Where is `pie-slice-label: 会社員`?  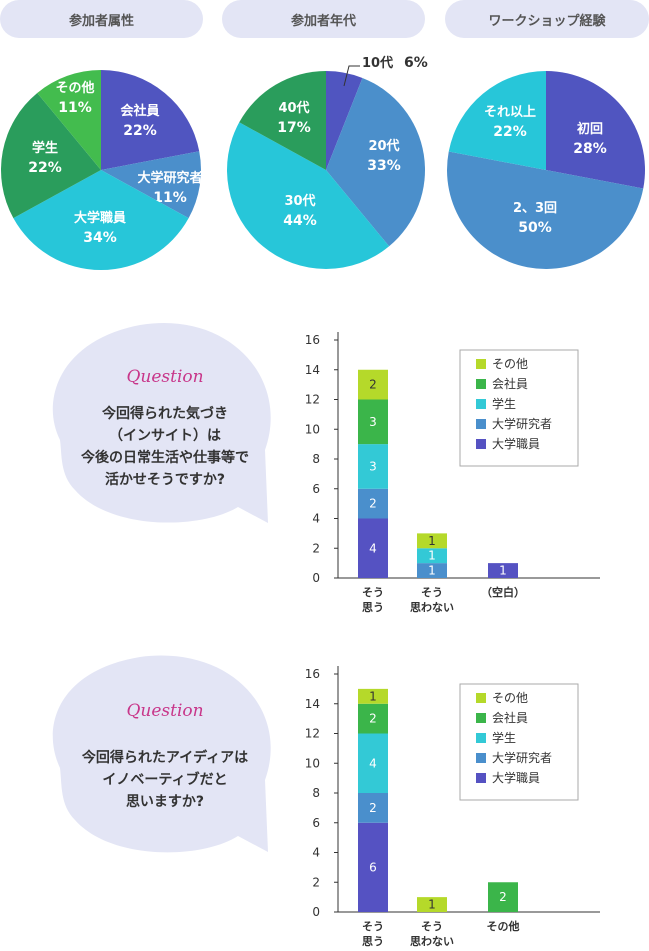
pie-slice-label: 会社員 is located at coordinates (139, 111).